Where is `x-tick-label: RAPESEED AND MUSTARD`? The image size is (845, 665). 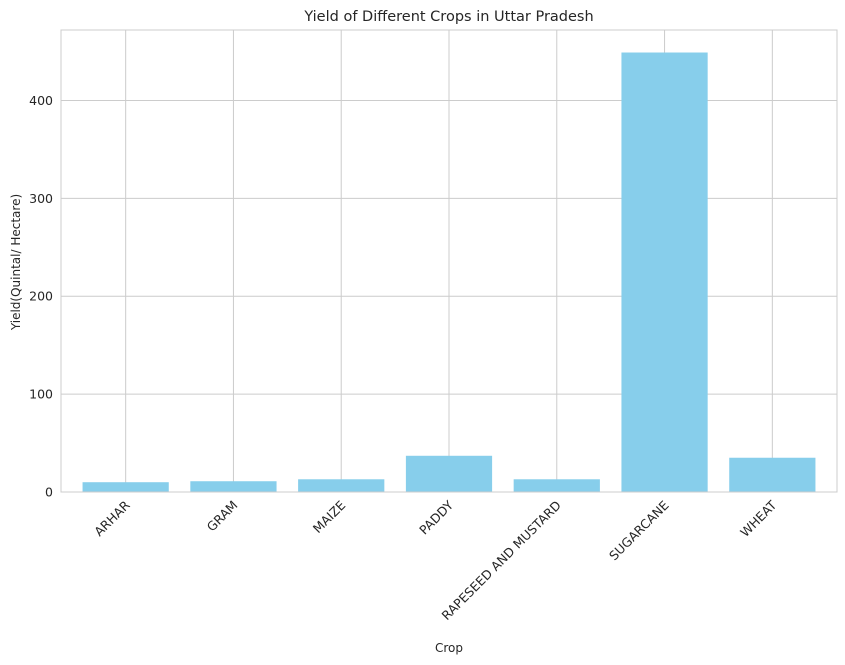 x-tick-label: RAPESEED AND MUSTARD is located at coordinates (500, 560).